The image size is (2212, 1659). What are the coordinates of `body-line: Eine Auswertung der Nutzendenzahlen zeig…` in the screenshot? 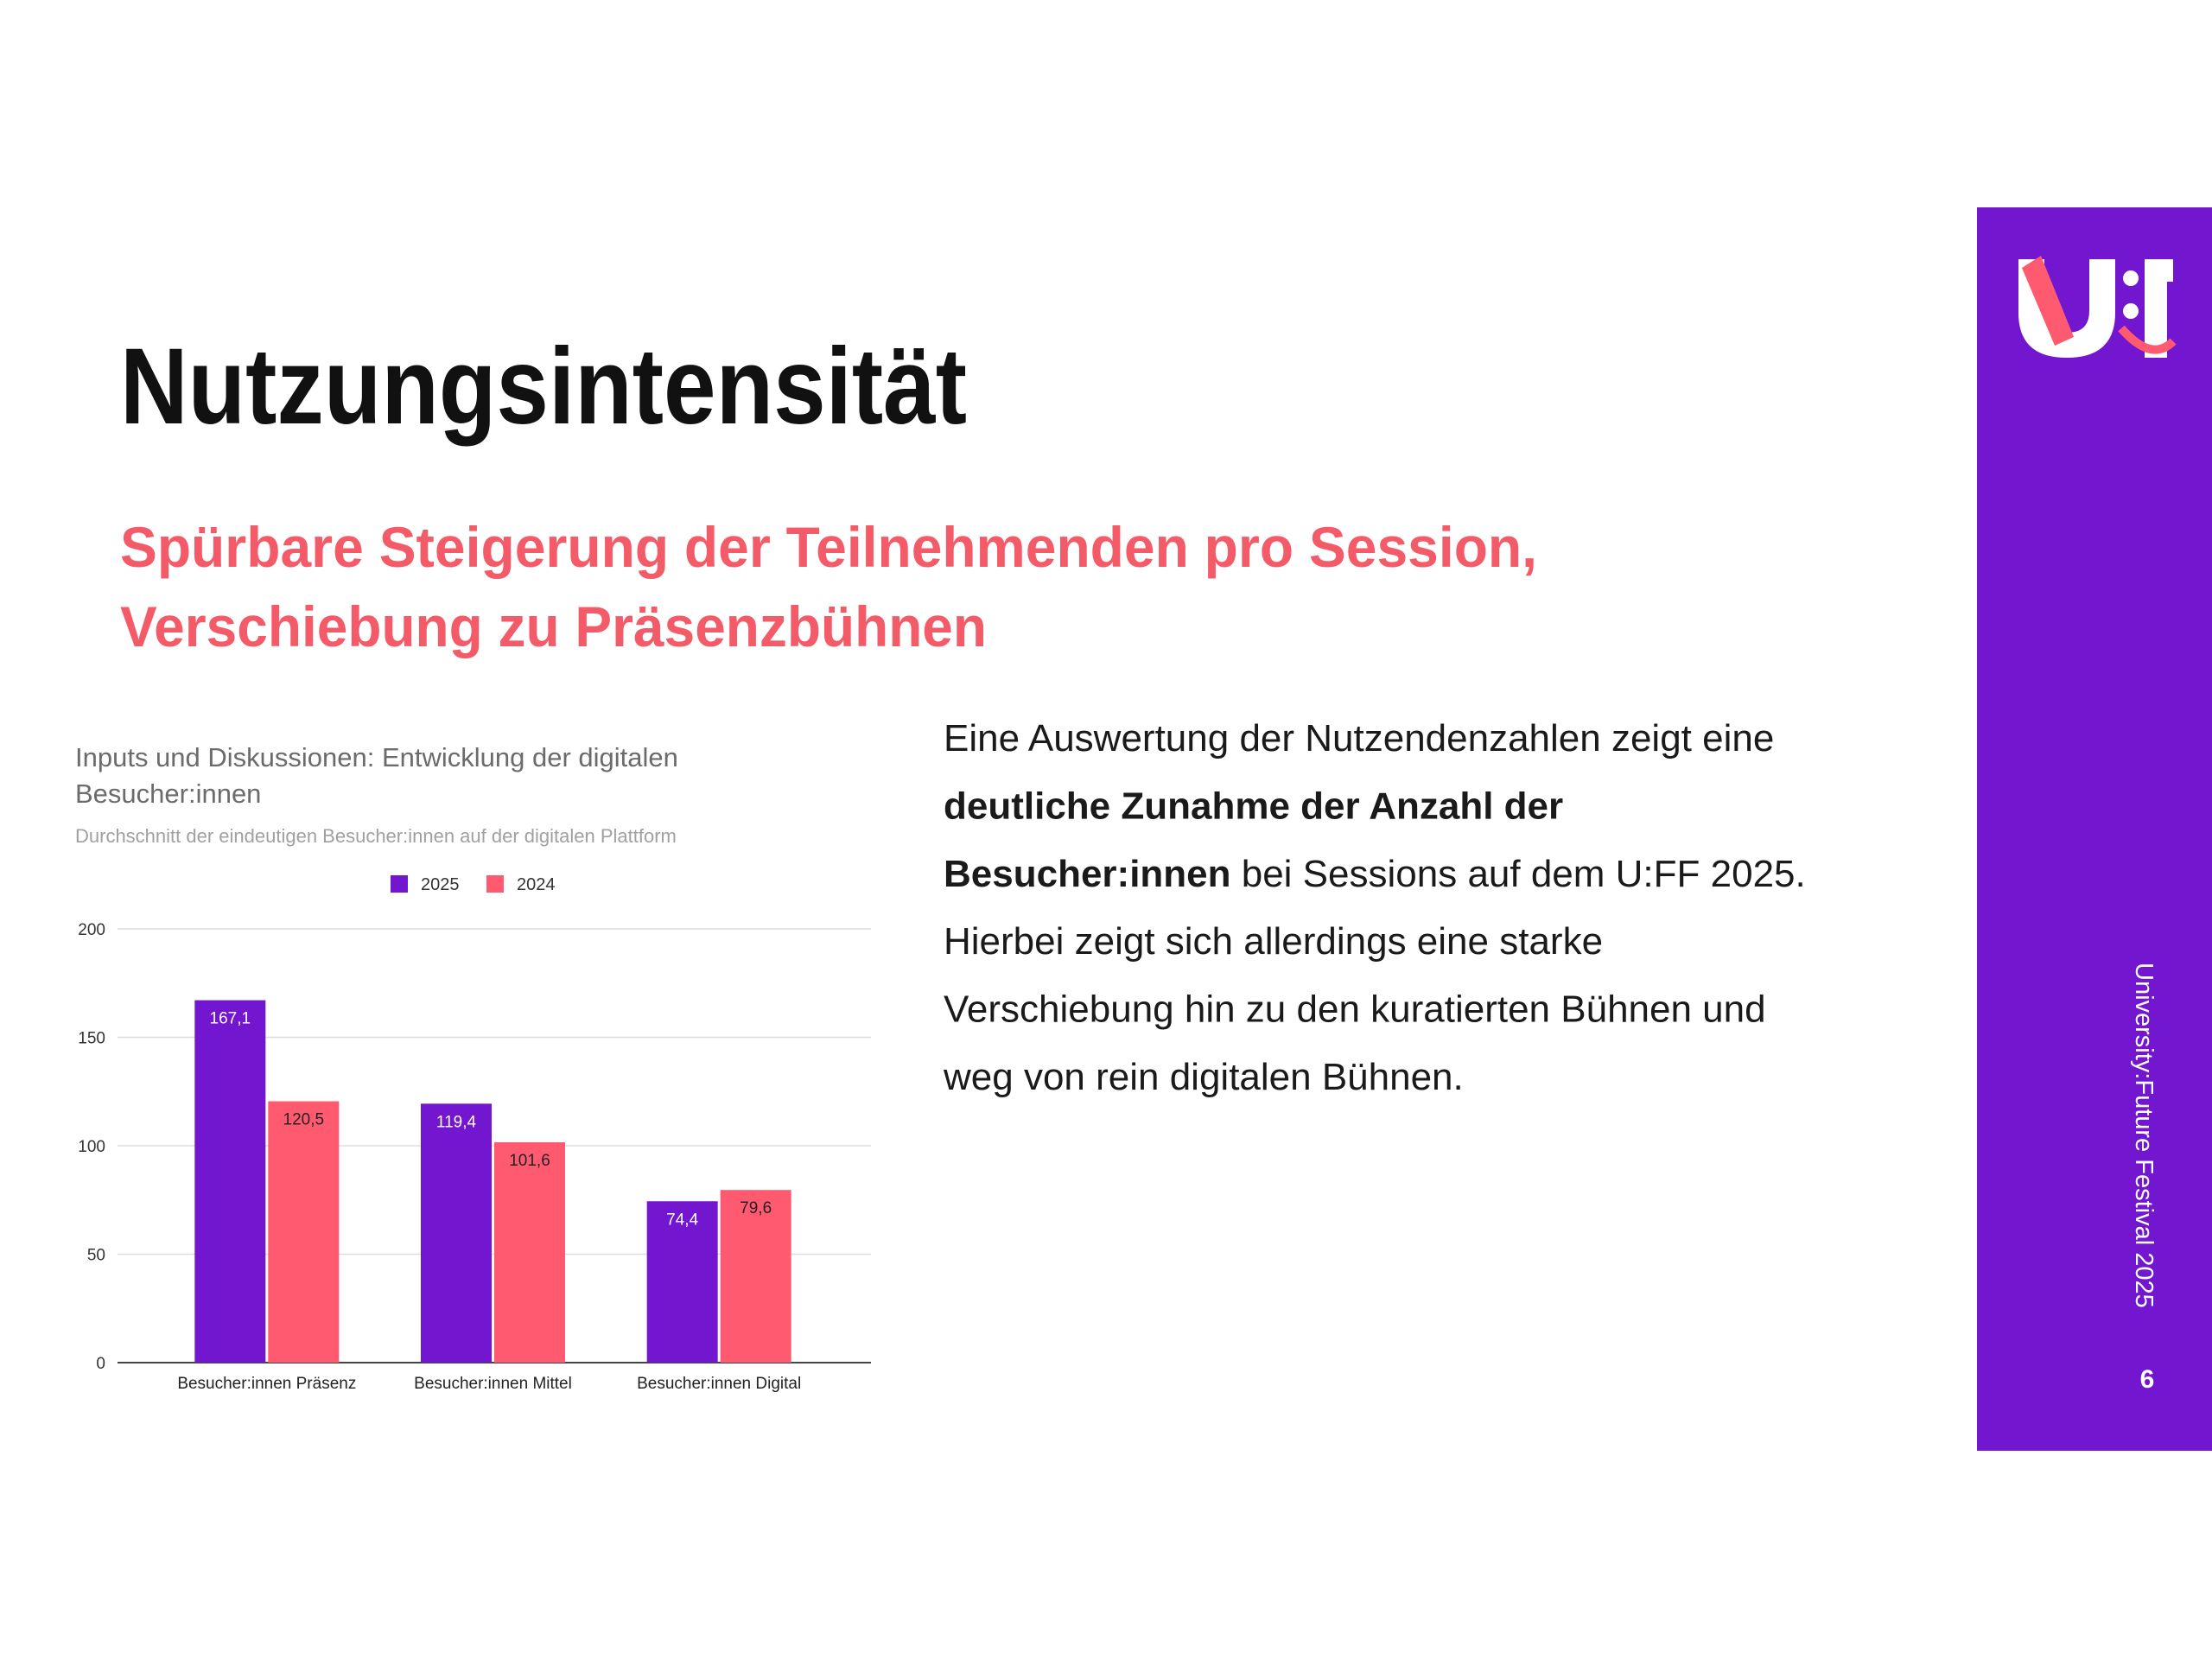 It's located at (1359, 738).